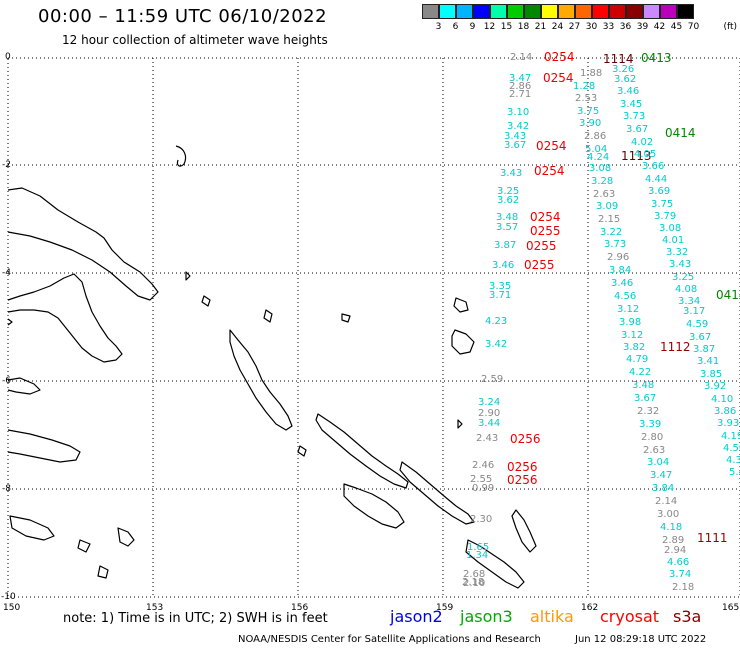 This screenshot has height=650, width=740. What do you see at coordinates (602, 181) in the screenshot?
I see `swh-value: 3.28` at bounding box center [602, 181].